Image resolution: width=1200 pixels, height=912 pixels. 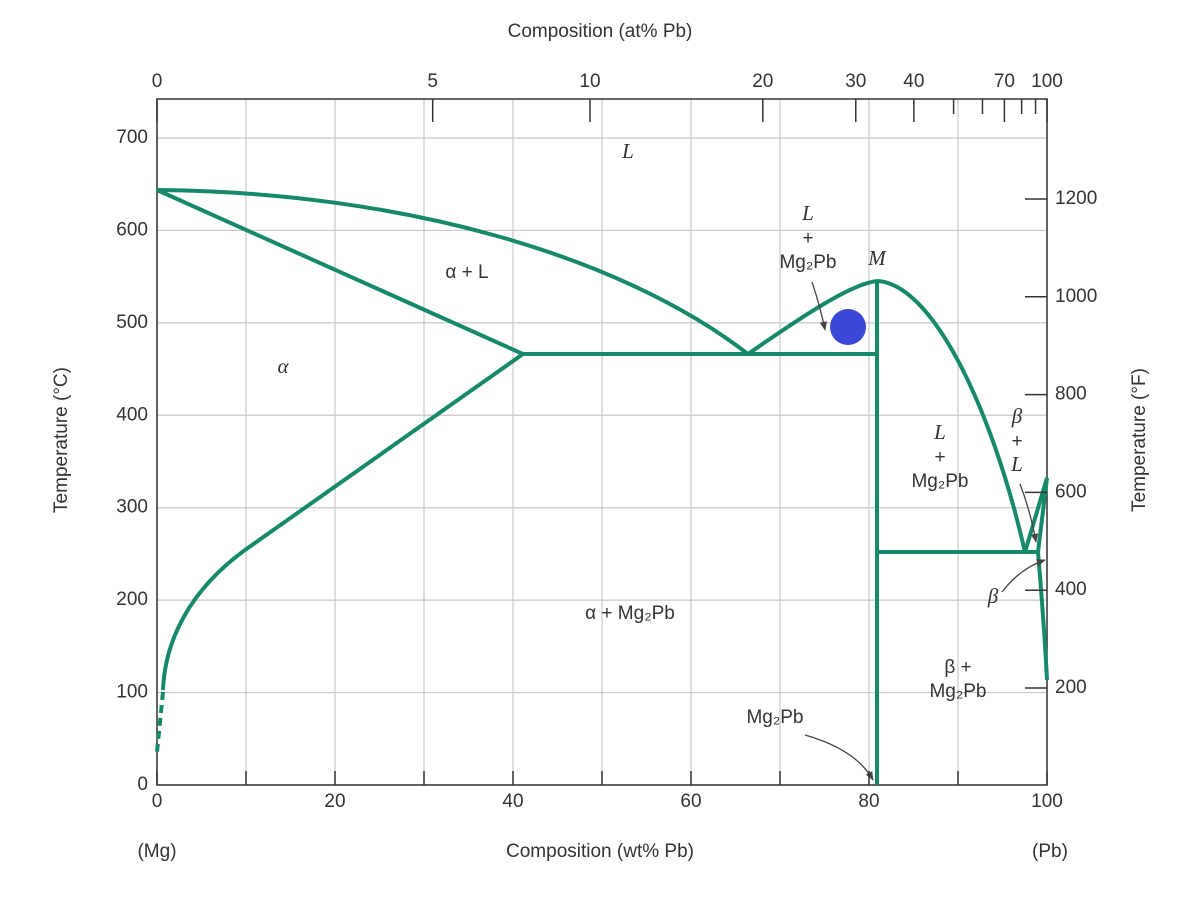 What do you see at coordinates (132, 507) in the screenshot?
I see `y-tick-label: 300` at bounding box center [132, 507].